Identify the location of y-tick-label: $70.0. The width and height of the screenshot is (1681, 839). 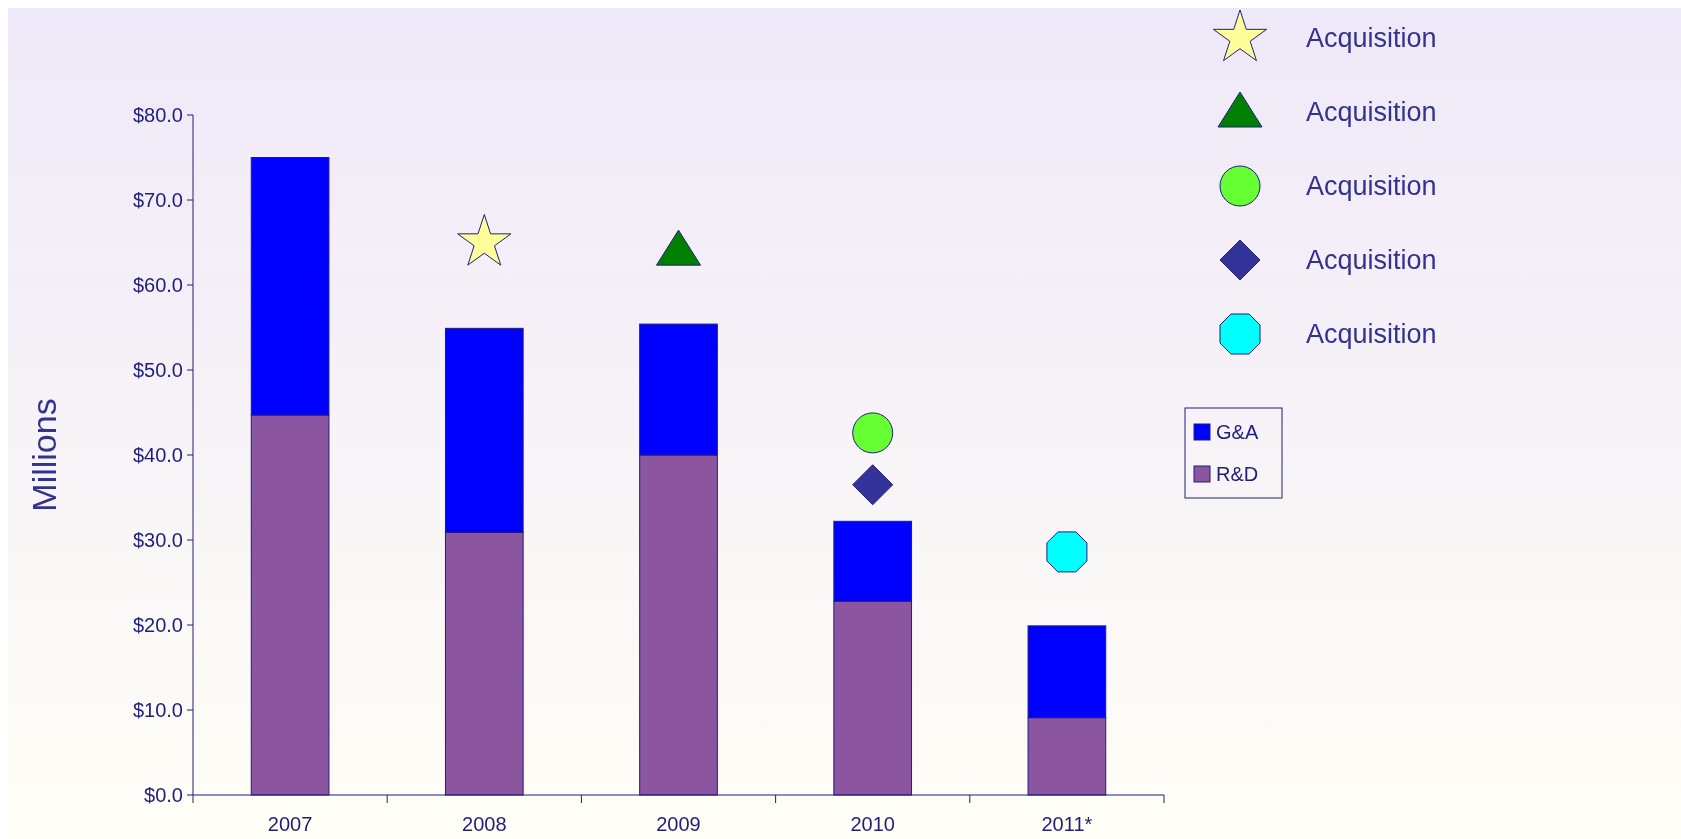
(157, 200).